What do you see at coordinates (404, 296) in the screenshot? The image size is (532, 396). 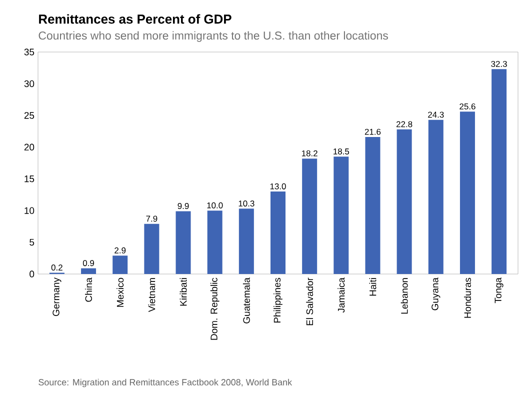 I see `x-tick-label: Lebanon` at bounding box center [404, 296].